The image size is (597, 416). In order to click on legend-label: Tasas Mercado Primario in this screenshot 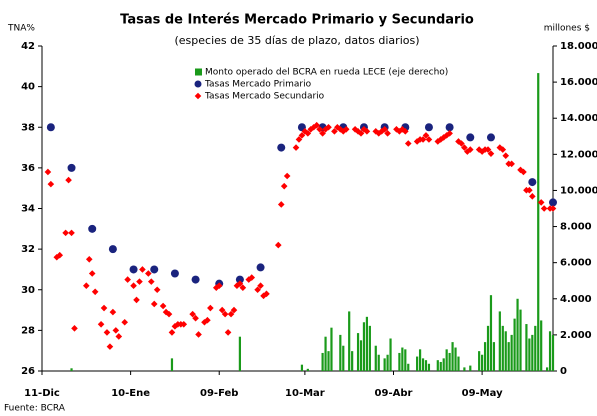, I will do `click(258, 85)`.